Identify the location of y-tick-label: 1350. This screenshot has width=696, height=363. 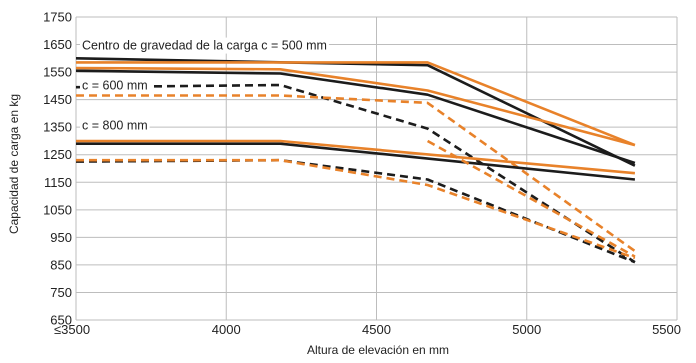
(57, 127).